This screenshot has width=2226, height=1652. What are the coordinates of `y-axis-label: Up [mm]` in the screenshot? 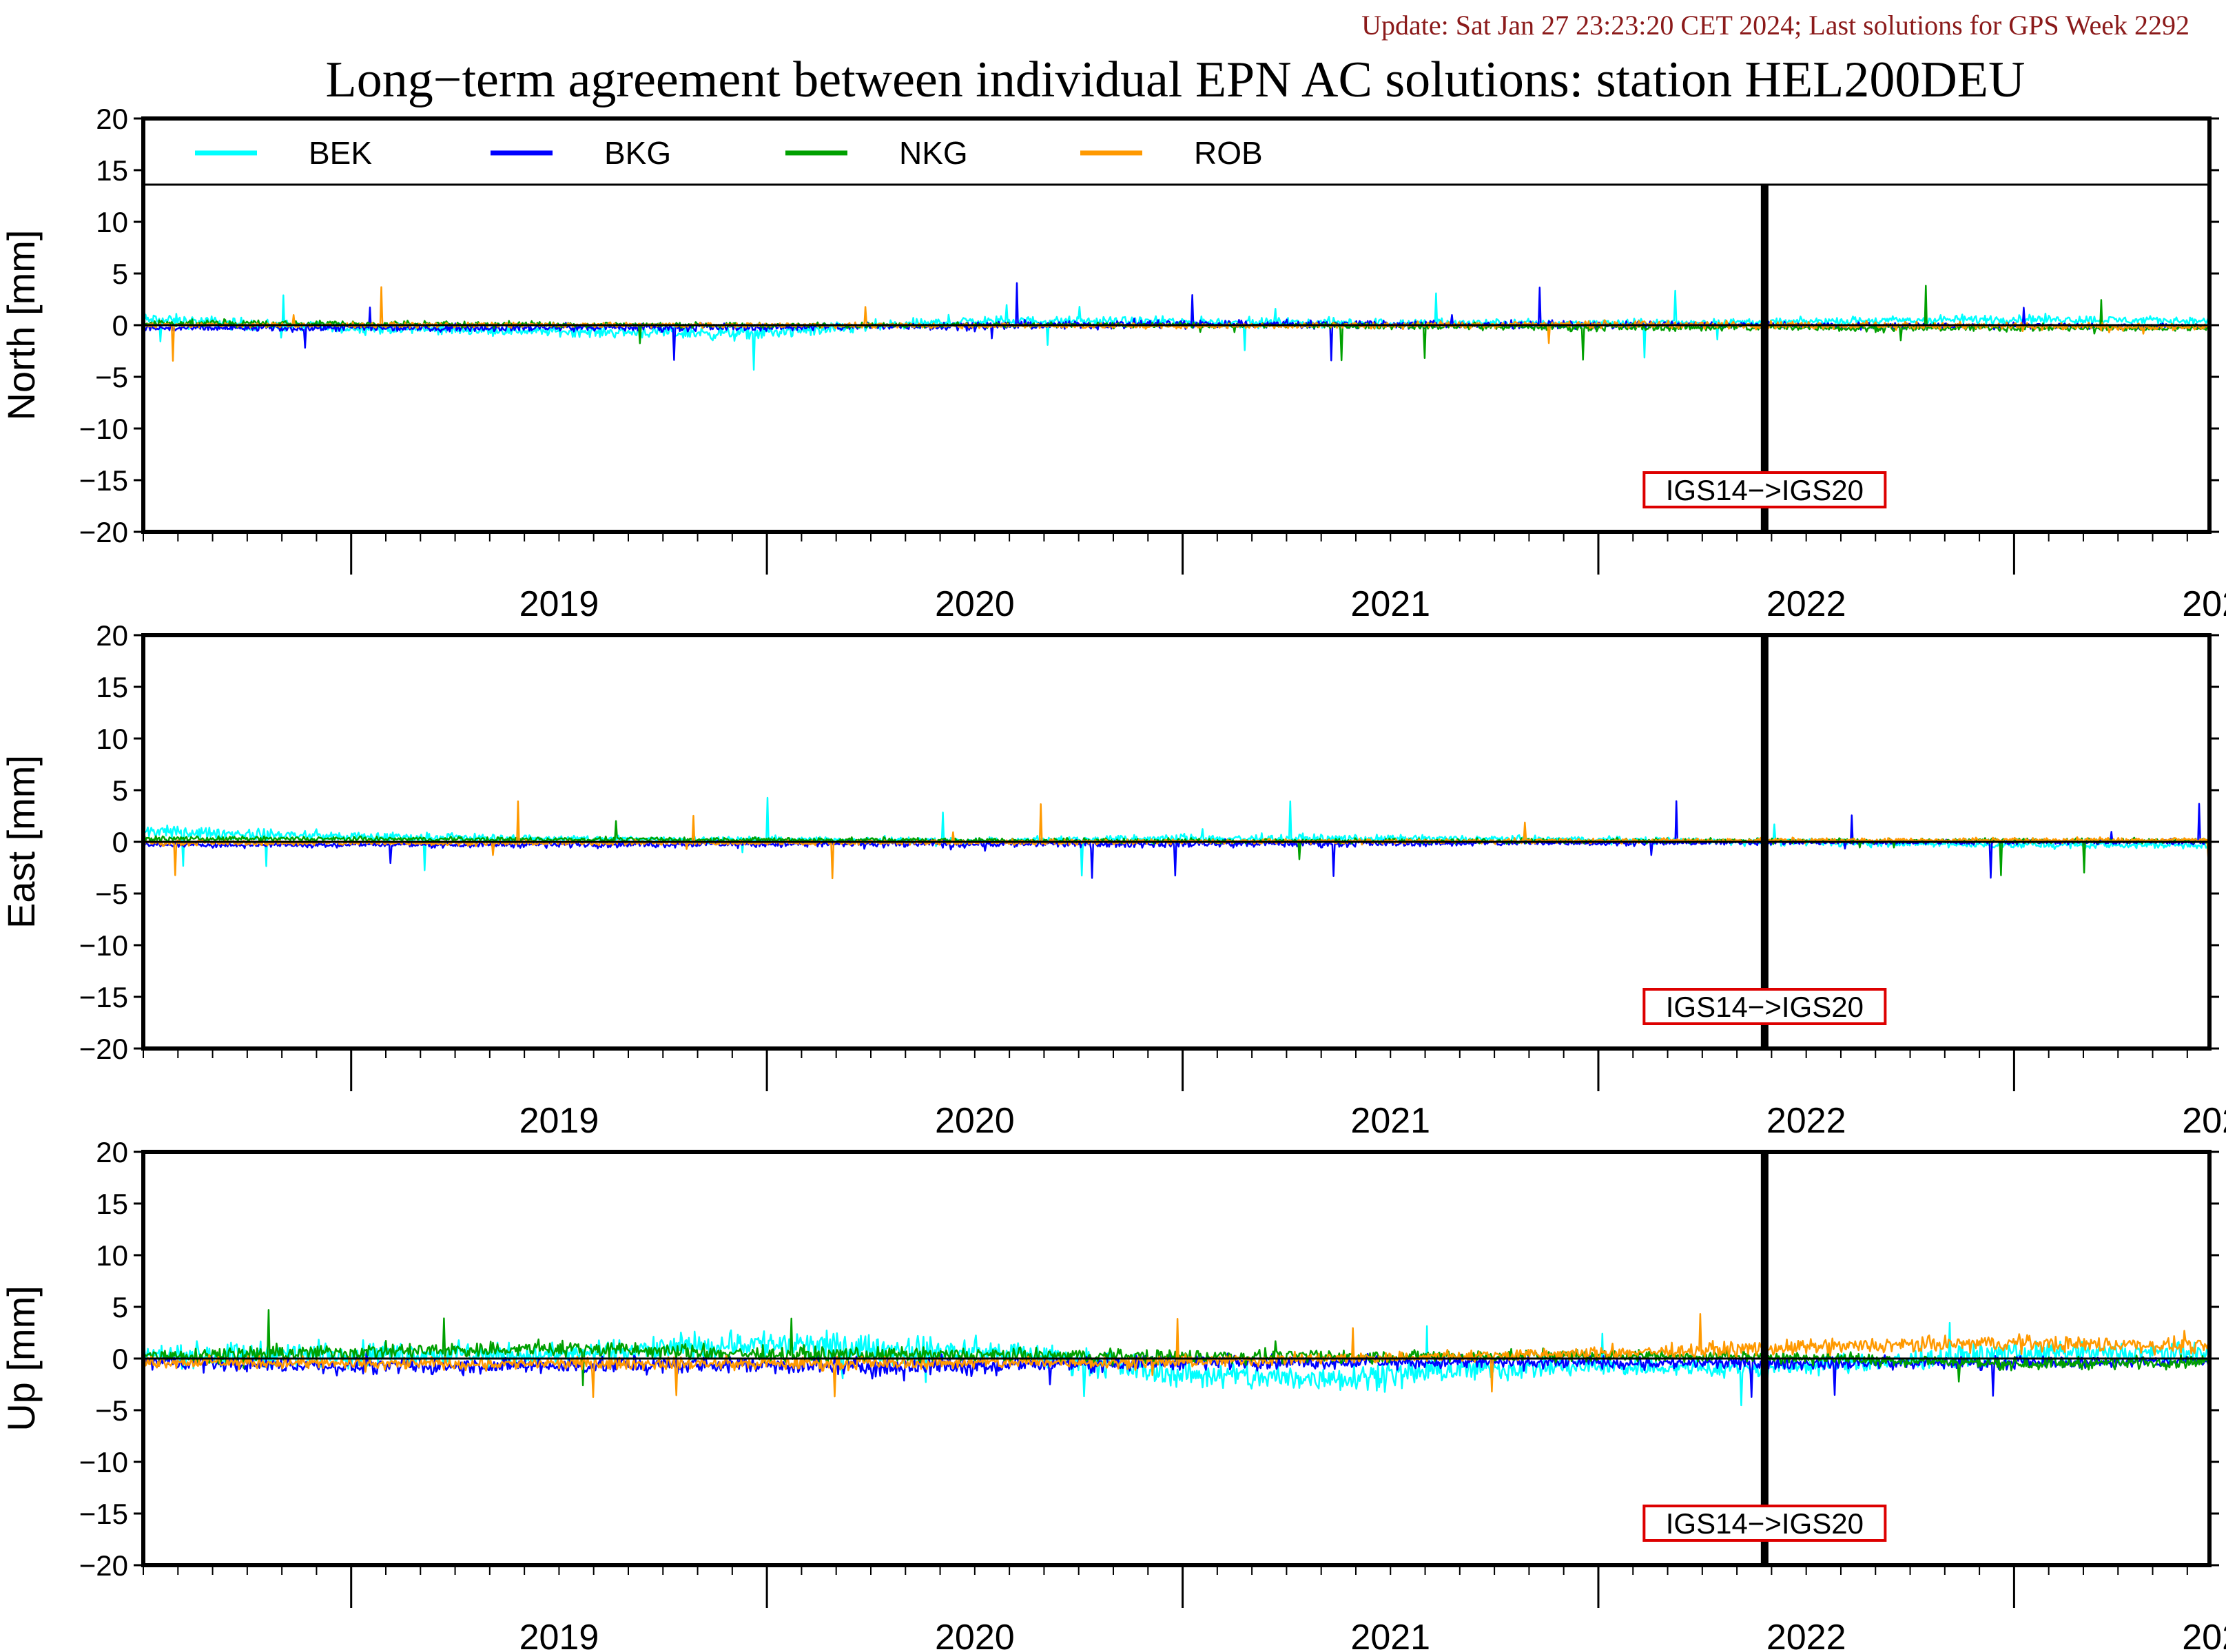 It's located at (21, 1359).